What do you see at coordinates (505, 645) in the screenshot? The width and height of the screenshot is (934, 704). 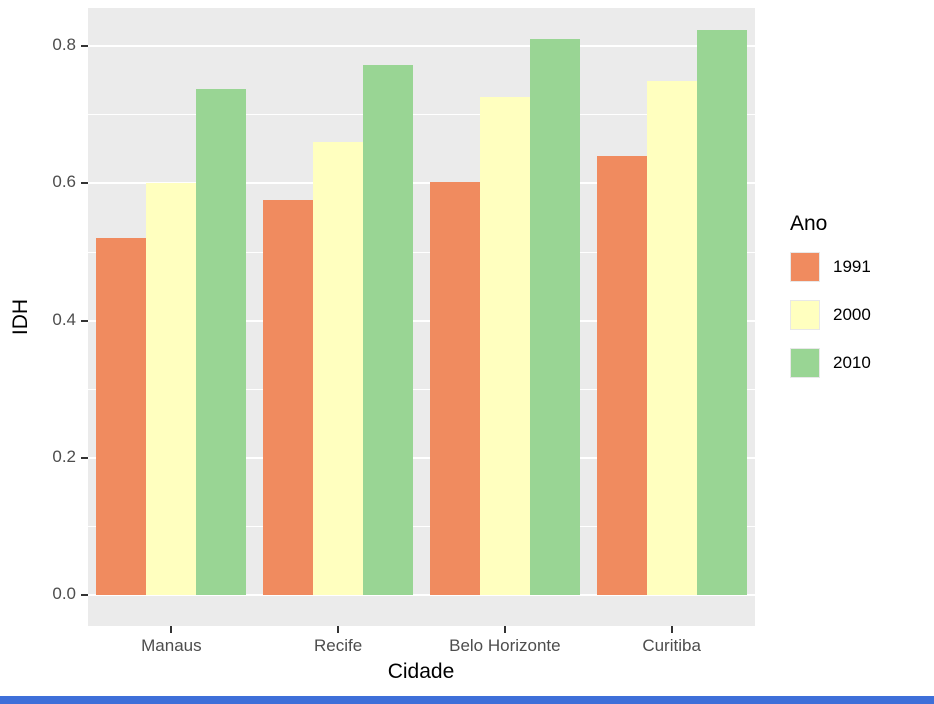 I see `x-tick-label: Belo Horizonte` at bounding box center [505, 645].